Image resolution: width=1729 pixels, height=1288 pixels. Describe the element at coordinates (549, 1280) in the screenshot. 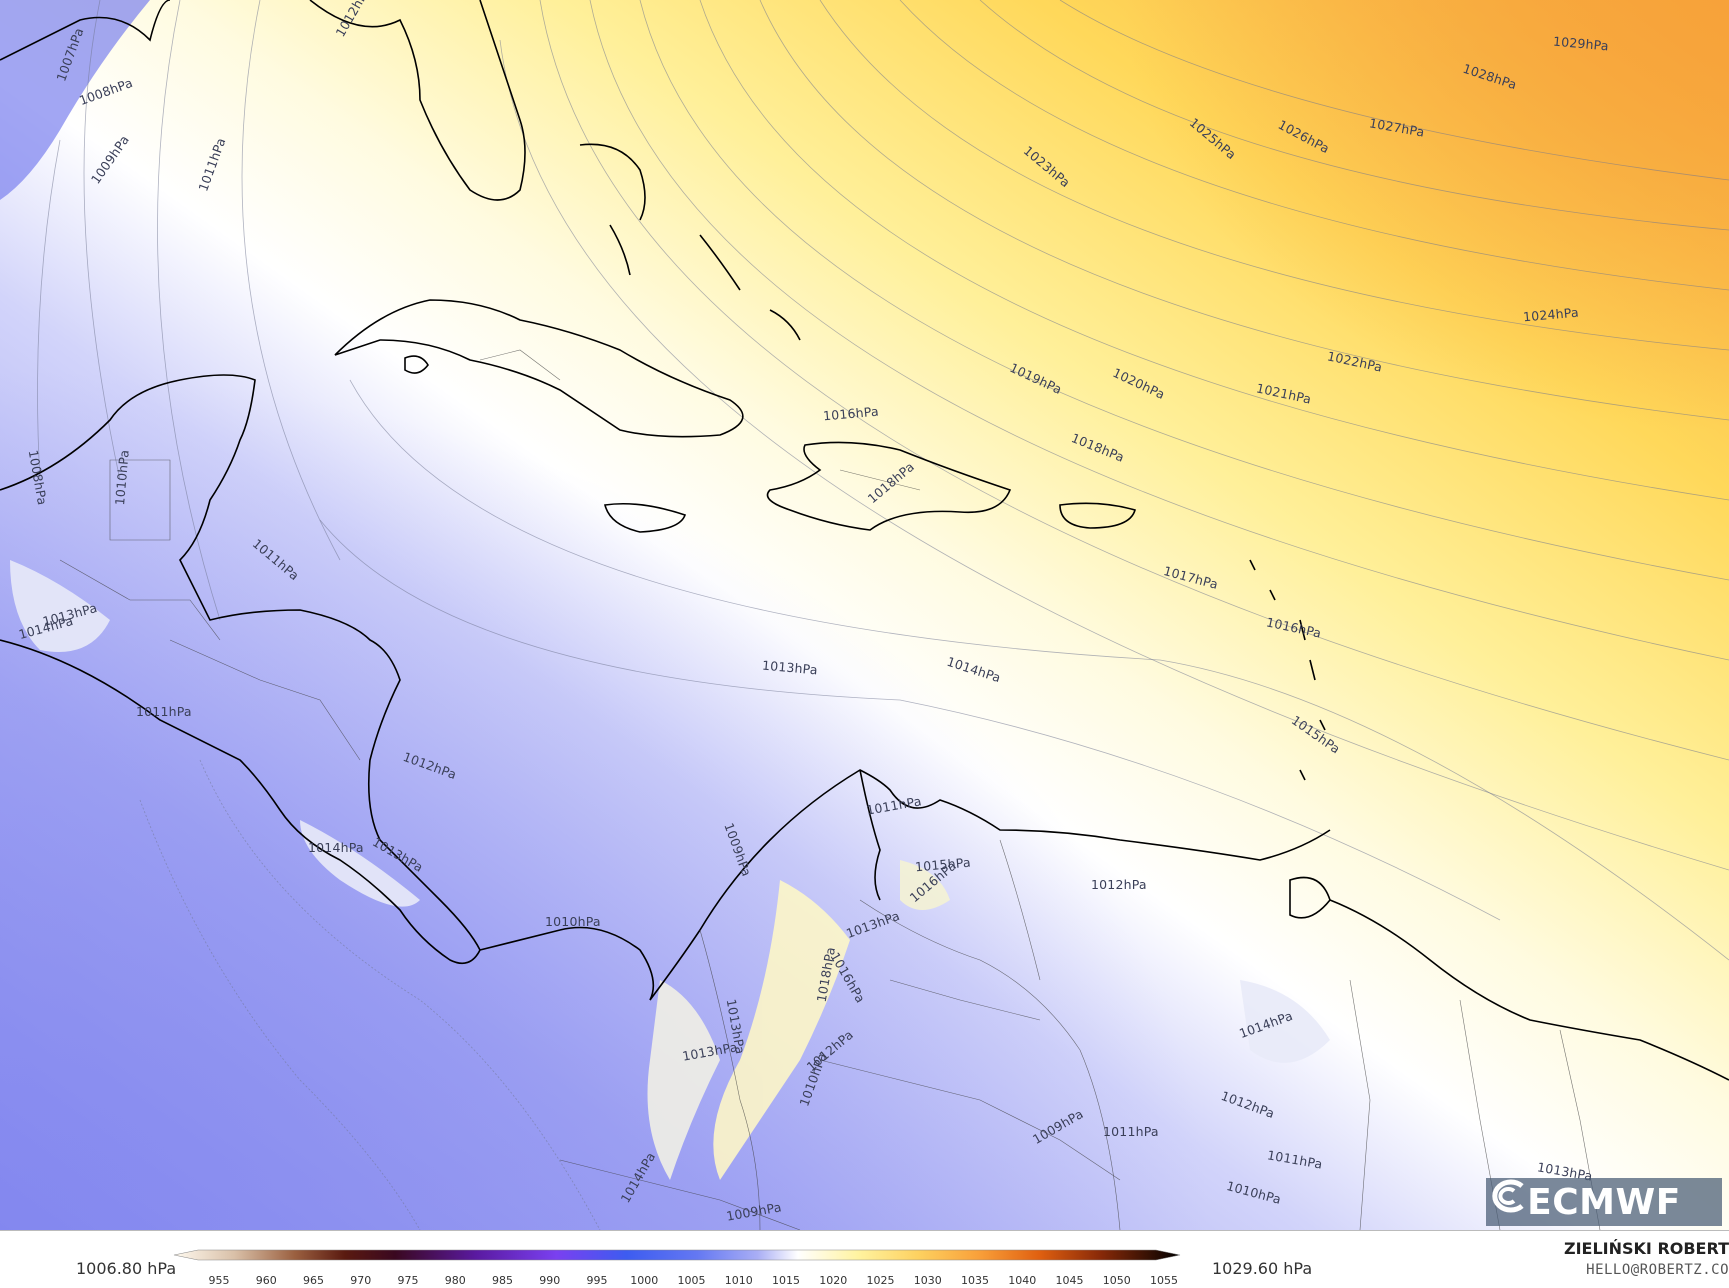

I see `colorbar-tick-label: 990` at that location.